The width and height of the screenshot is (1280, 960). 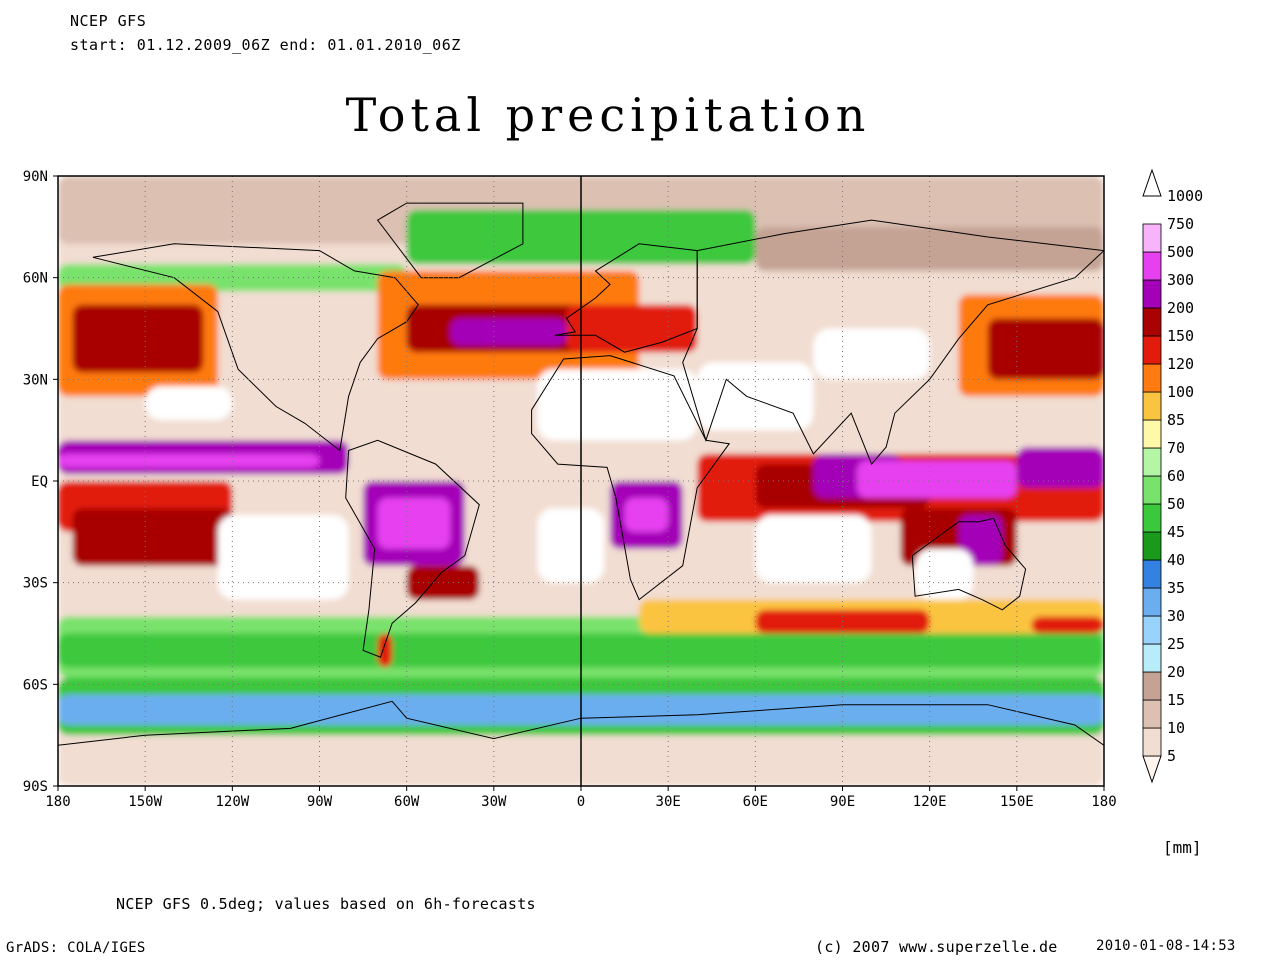 What do you see at coordinates (755, 802) in the screenshot?
I see `lon-tick-label: 60E` at bounding box center [755, 802].